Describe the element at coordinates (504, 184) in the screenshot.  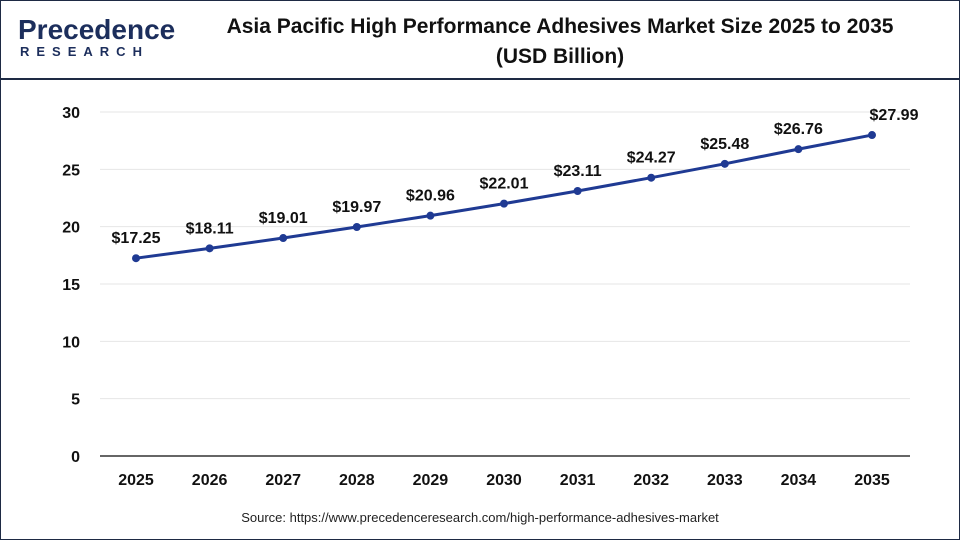
I see `data-label: $22.01` at that location.